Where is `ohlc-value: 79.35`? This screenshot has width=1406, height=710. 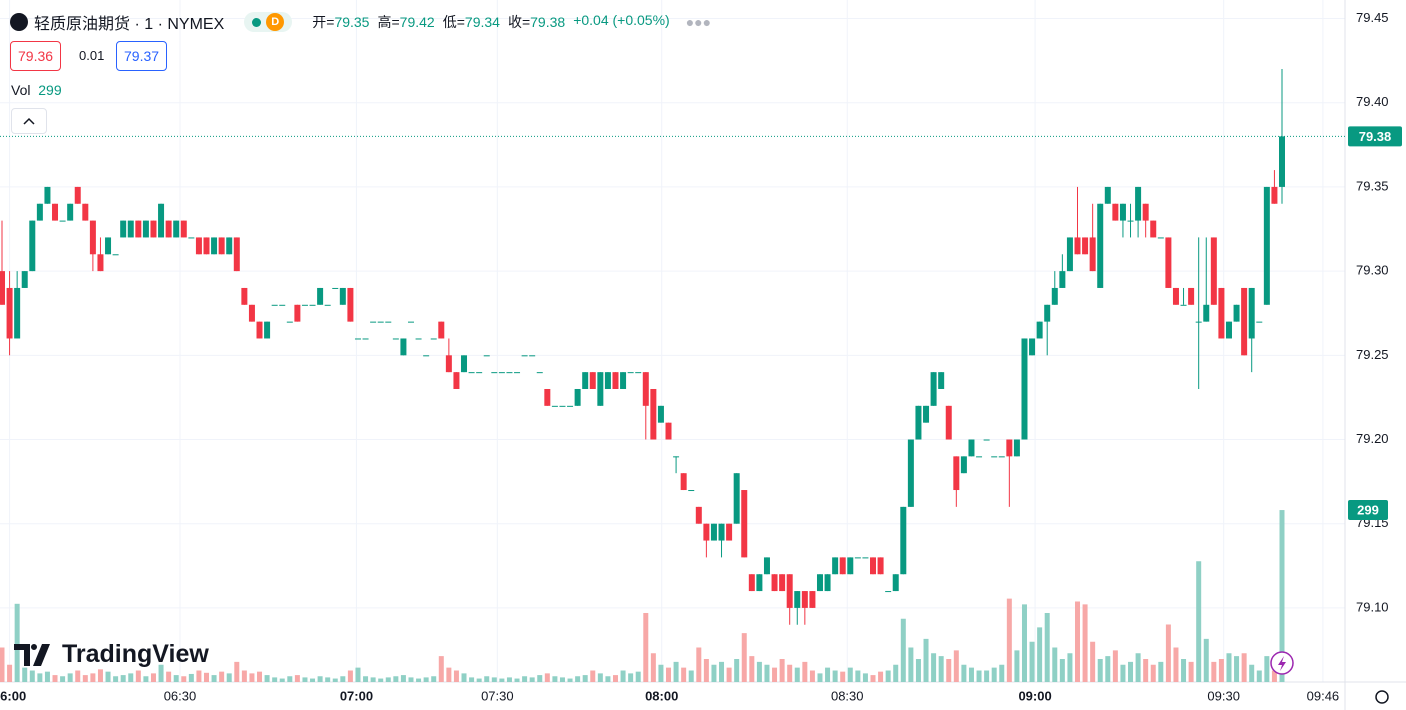
ohlc-value: 79.35 is located at coordinates (352, 22).